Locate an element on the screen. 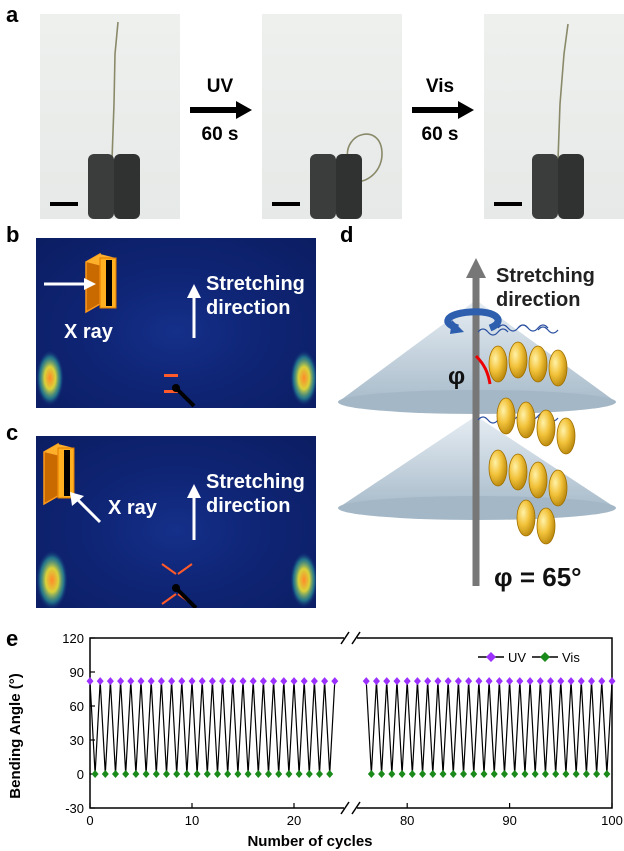 The height and width of the screenshot is (851, 624). stretch-label-c-1: Stretching is located at coordinates (255, 482).